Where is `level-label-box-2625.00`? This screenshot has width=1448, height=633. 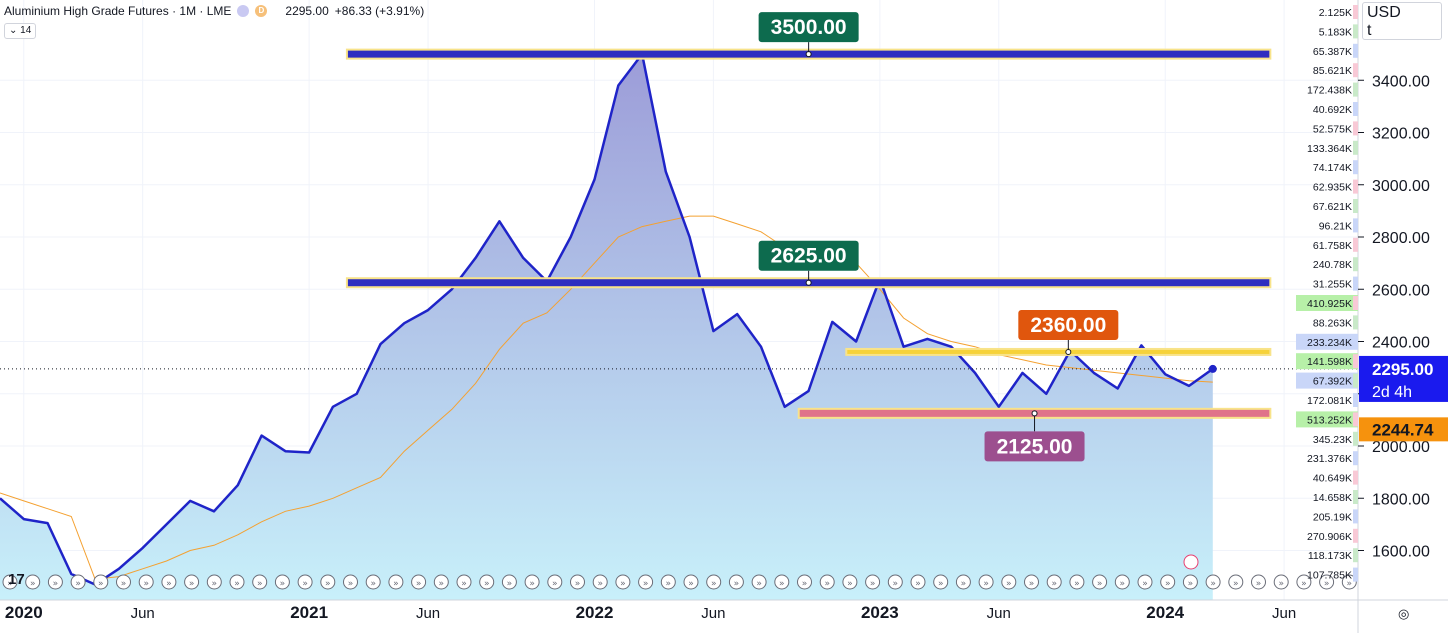
level-label-box-2625.00 is located at coordinates (808, 255).